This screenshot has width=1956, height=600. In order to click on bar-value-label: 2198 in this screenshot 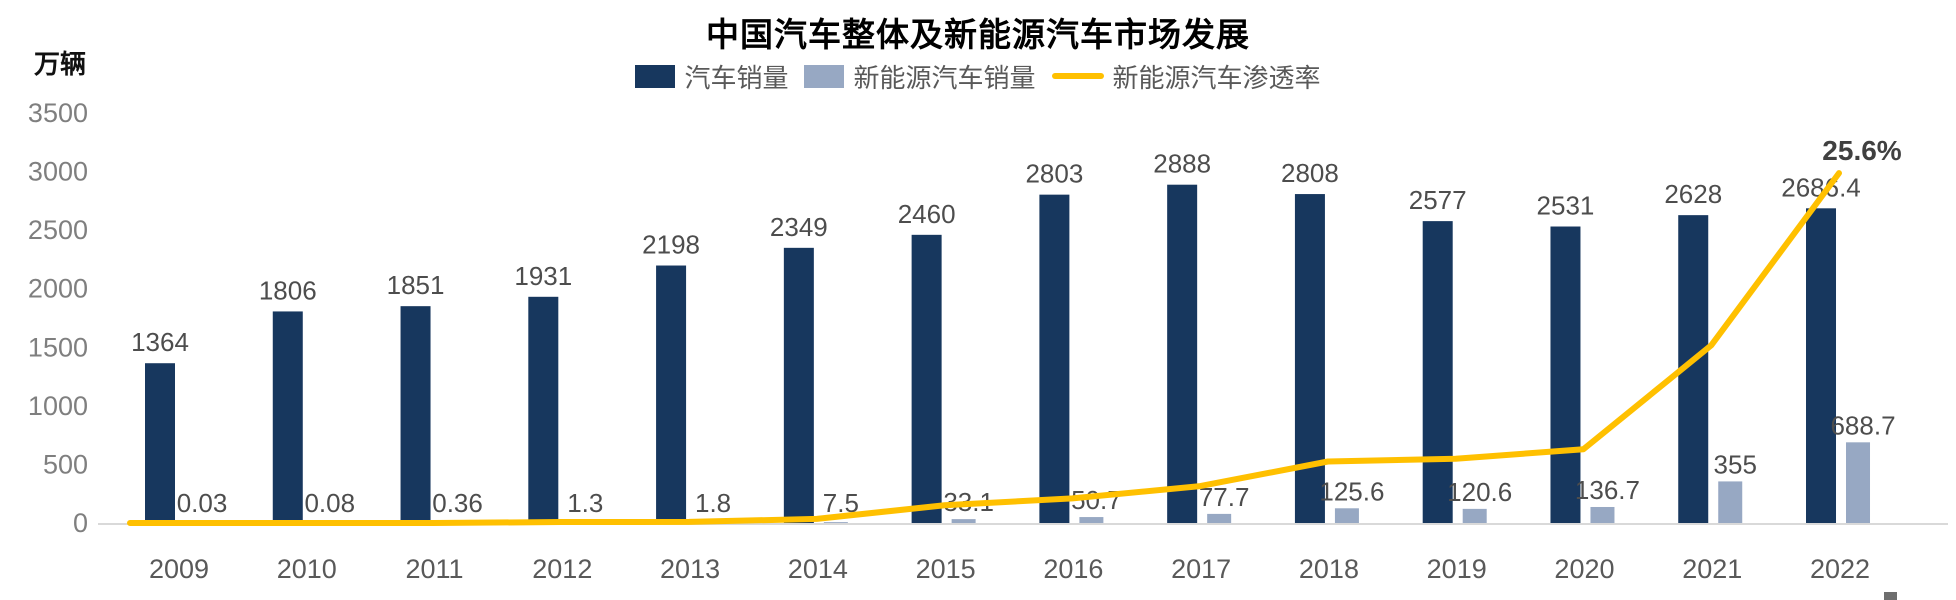, I will do `click(671, 245)`.